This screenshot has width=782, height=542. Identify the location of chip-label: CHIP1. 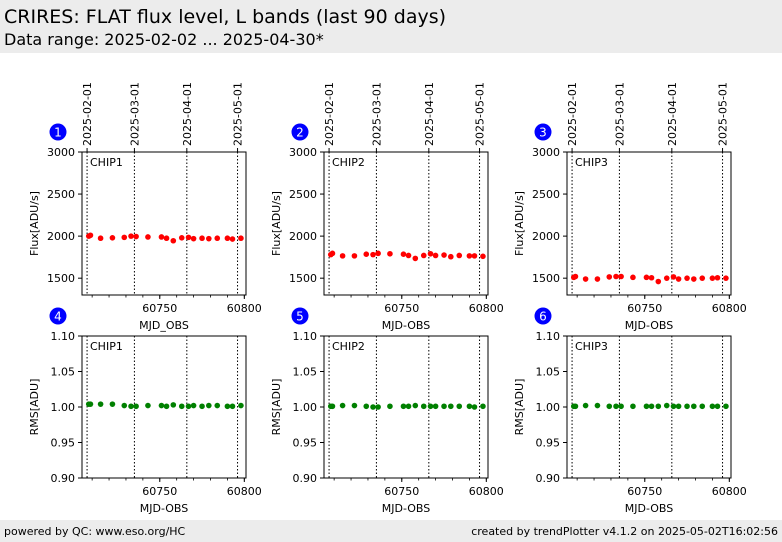
(106, 162).